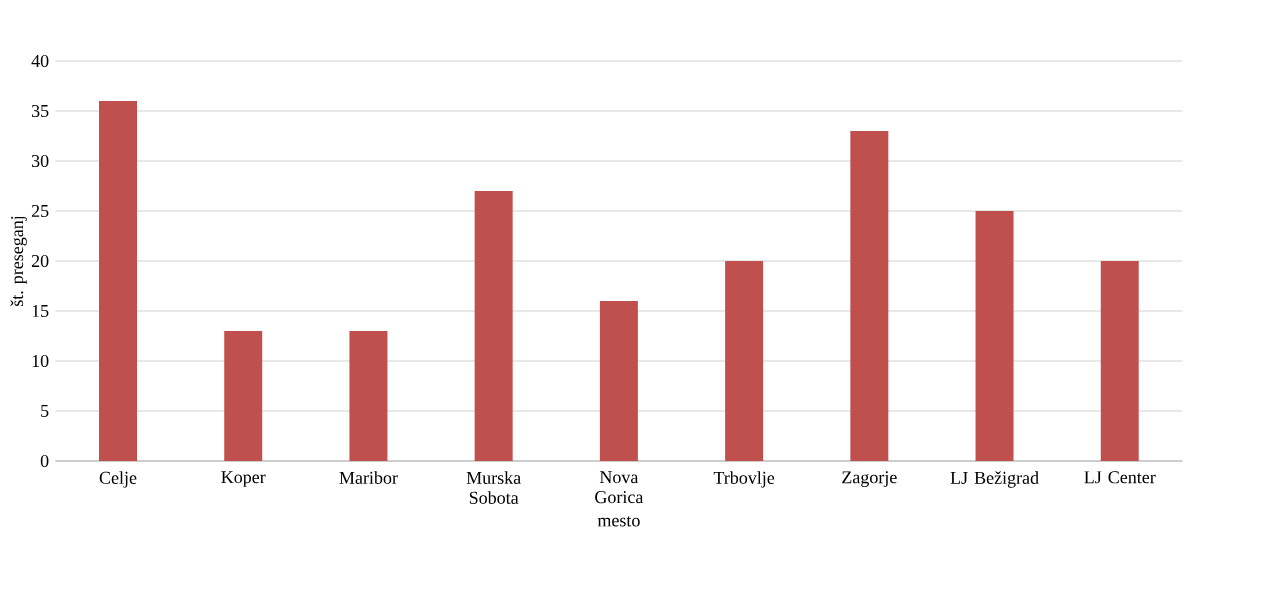 This screenshot has height=598, width=1265. I want to click on x-axis-title: mesto, so click(618, 521).